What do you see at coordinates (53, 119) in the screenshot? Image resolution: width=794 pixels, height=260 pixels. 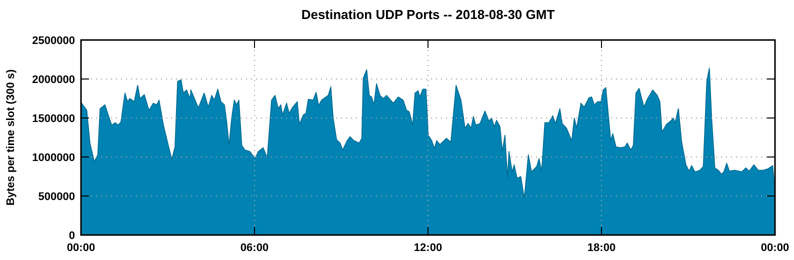 I see `y-tick-label: 1500000` at bounding box center [53, 119].